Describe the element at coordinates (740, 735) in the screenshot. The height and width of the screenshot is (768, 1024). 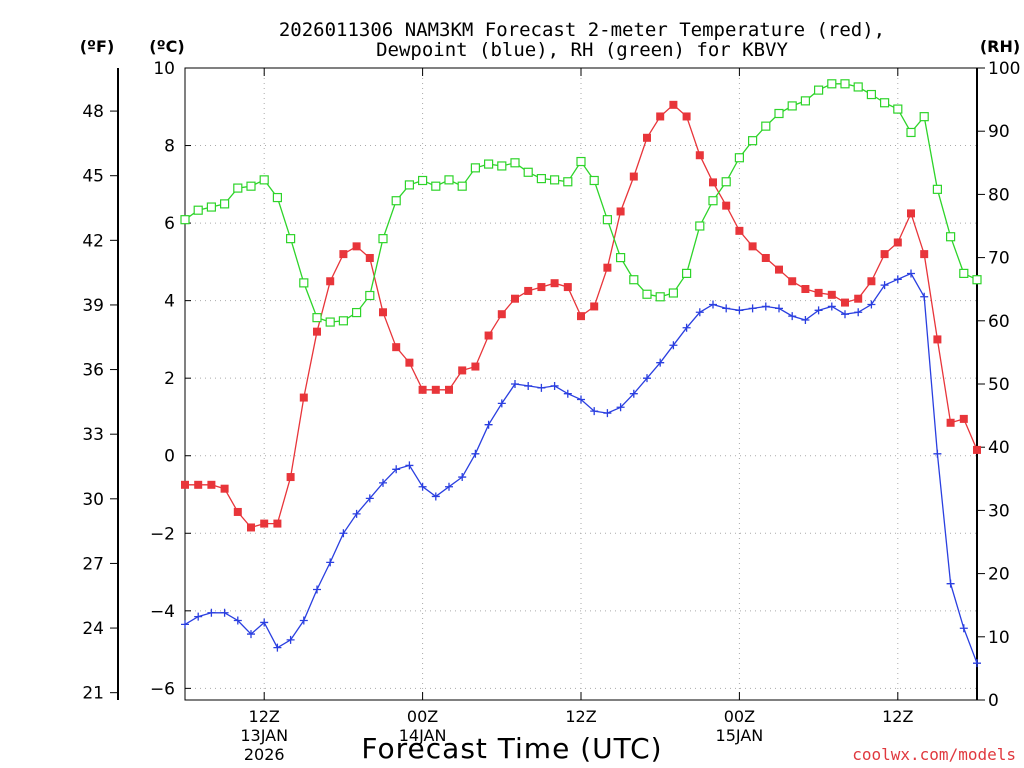
I see `x-tick-date-label: 15JAN` at that location.